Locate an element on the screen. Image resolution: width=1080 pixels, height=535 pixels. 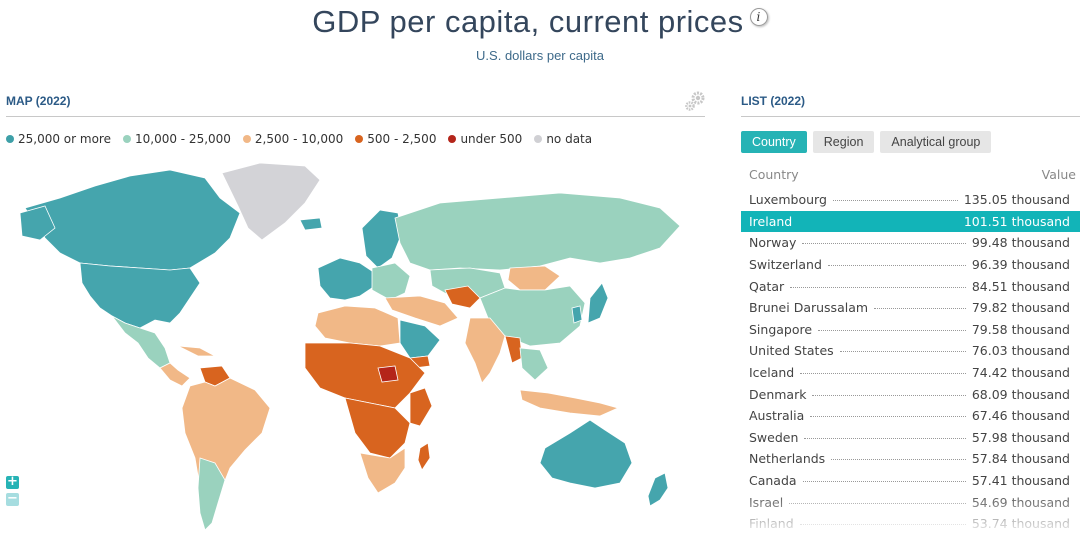
country-alaska is located at coordinates (37, 223).